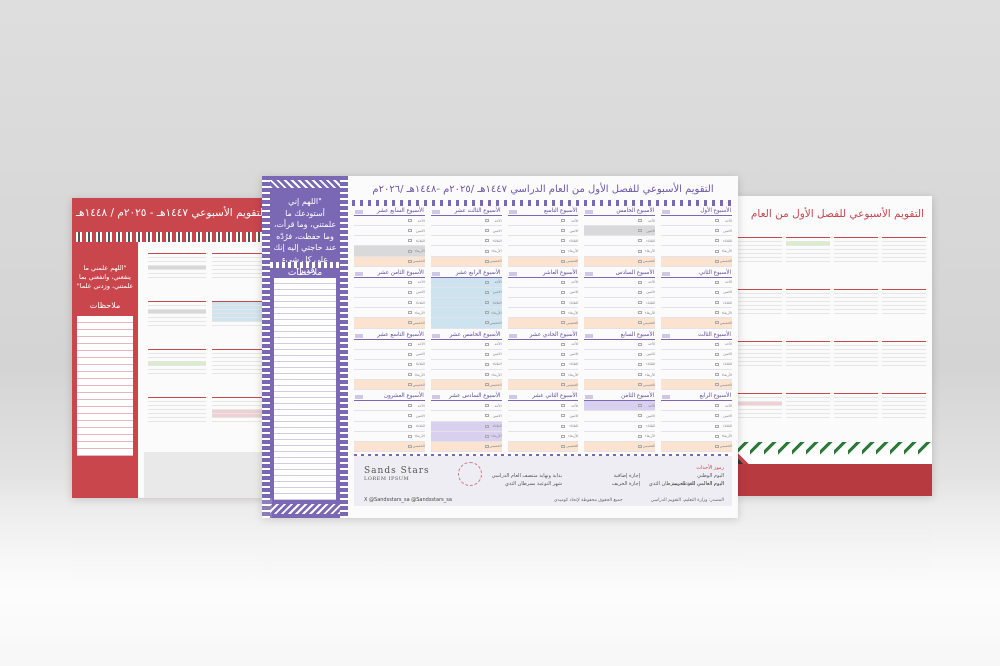 The image size is (1000, 666). Describe the element at coordinates (560, 272) in the screenshot. I see `week-name: الأسبوع العاشر` at that location.